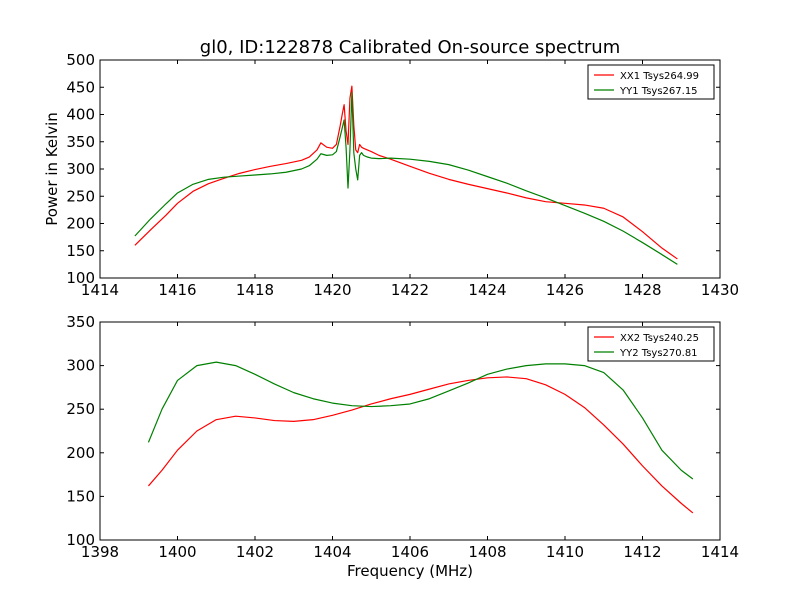 Image resolution: width=800 pixels, height=600 pixels. I want to click on legend-label-yy1: YY1 Tsys267.15, so click(658, 91).